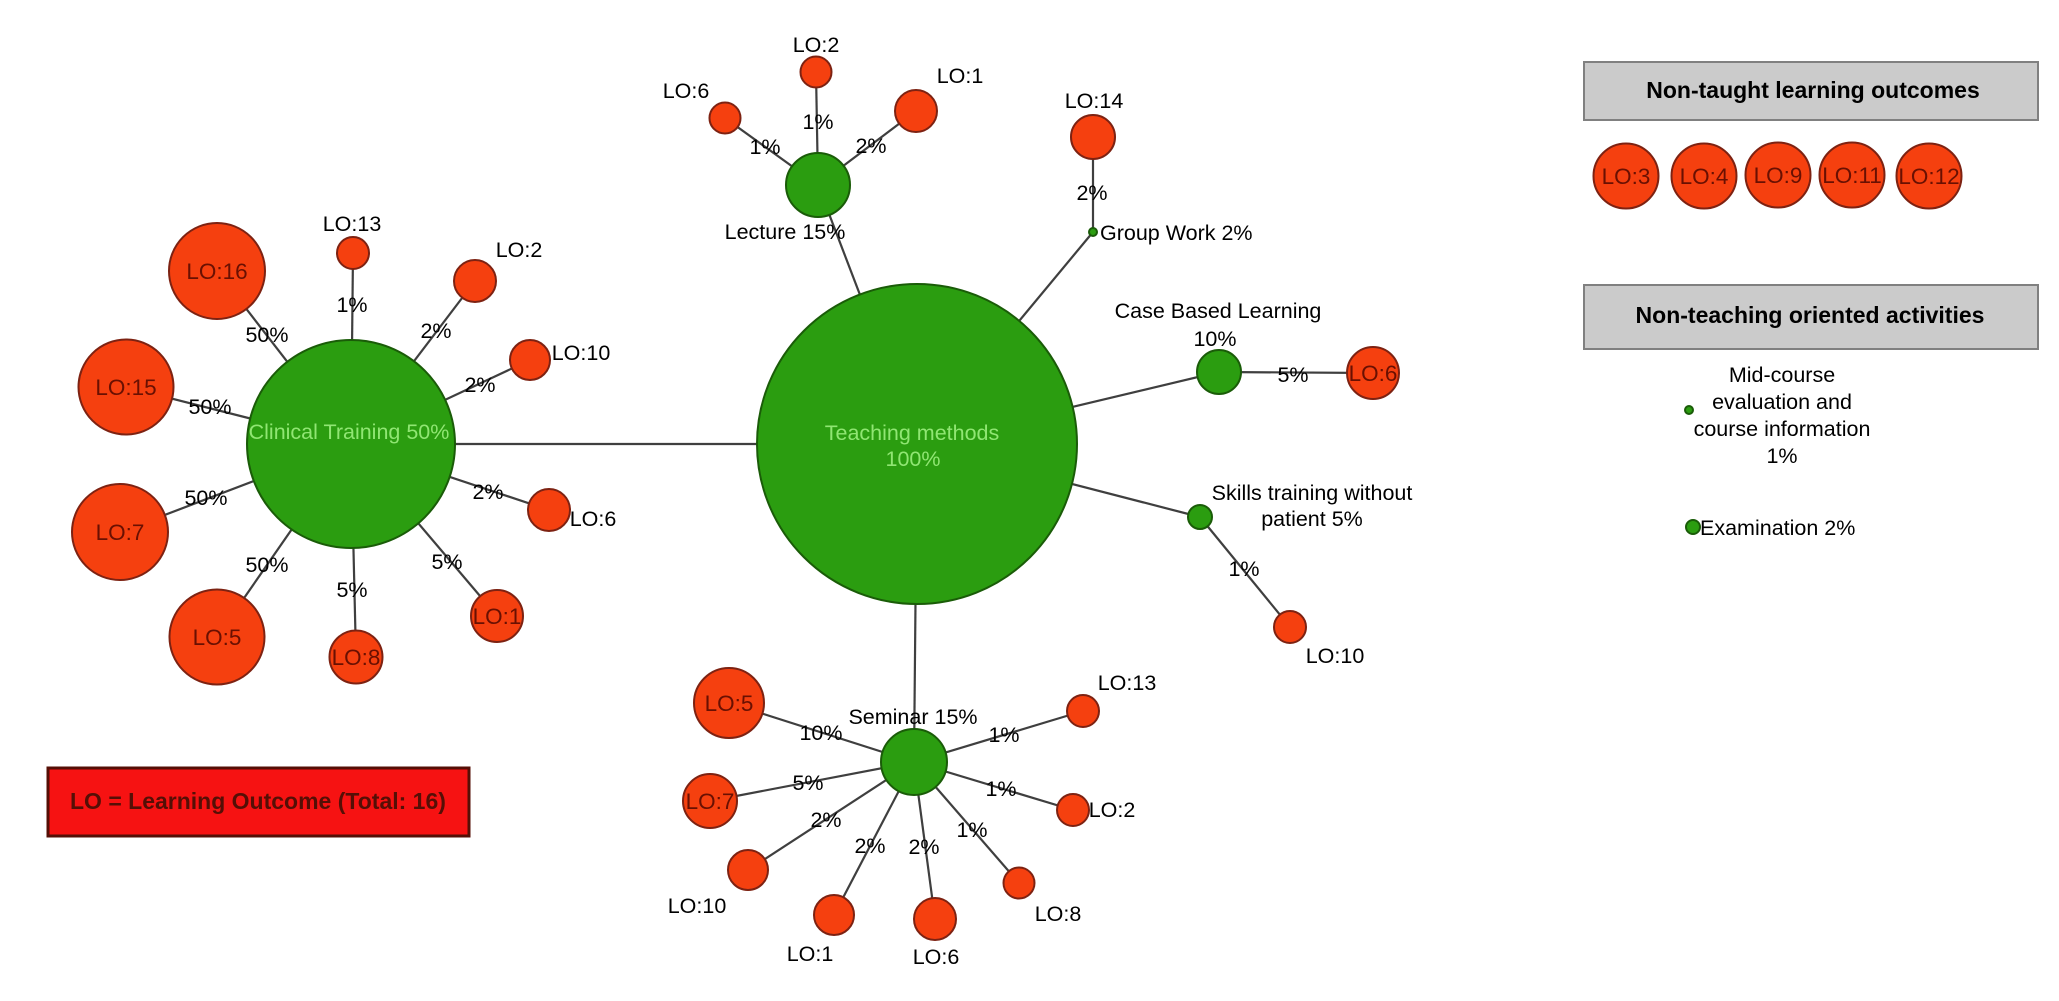 The height and width of the screenshot is (1001, 2059). What do you see at coordinates (349, 432) in the screenshot?
I see `svg-text: Clinical Training 50%` at bounding box center [349, 432].